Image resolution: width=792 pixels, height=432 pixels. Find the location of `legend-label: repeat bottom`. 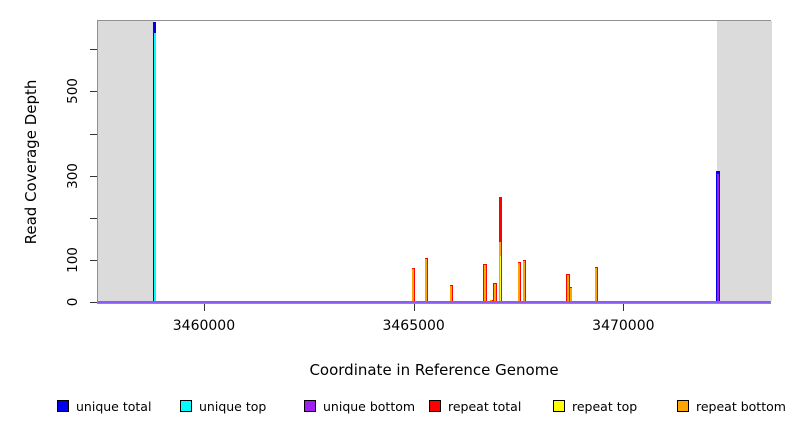

legend-label: repeat bottom is located at coordinates (741, 406).